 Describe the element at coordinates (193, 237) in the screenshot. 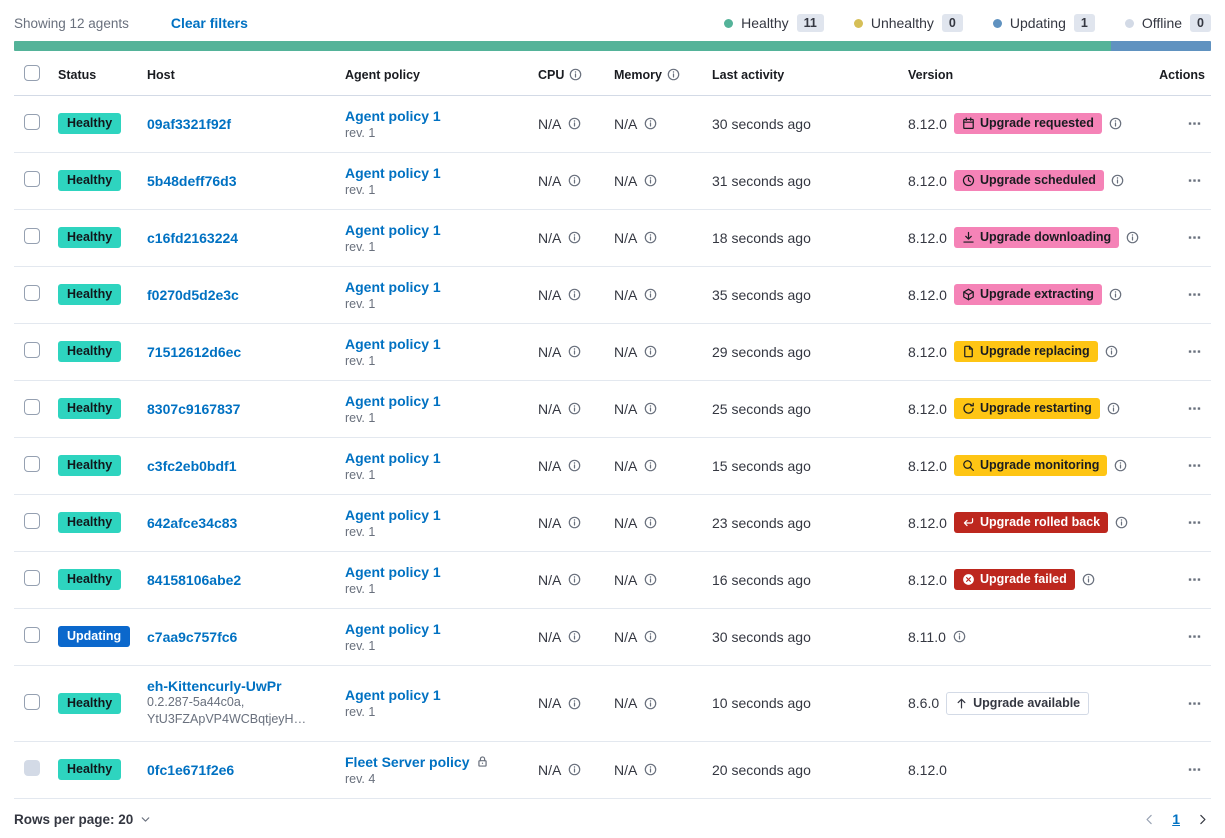

I see `host-link: c16fd2163224` at that location.